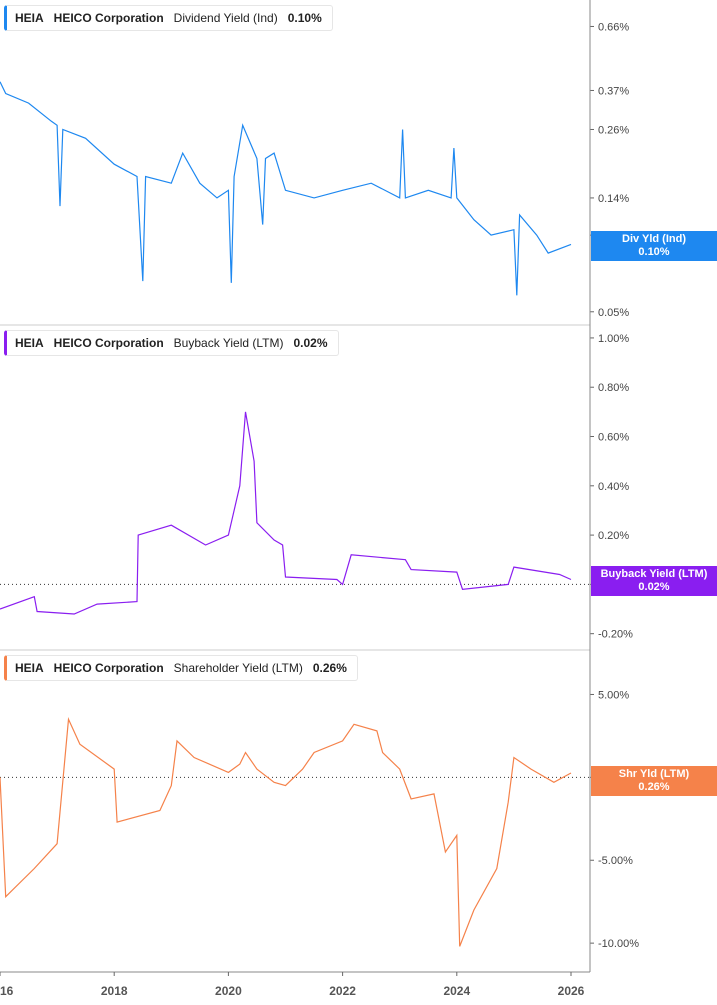 This screenshot has width=717, height=1005. I want to click on x-tick-label: 2016, so click(7, 991).